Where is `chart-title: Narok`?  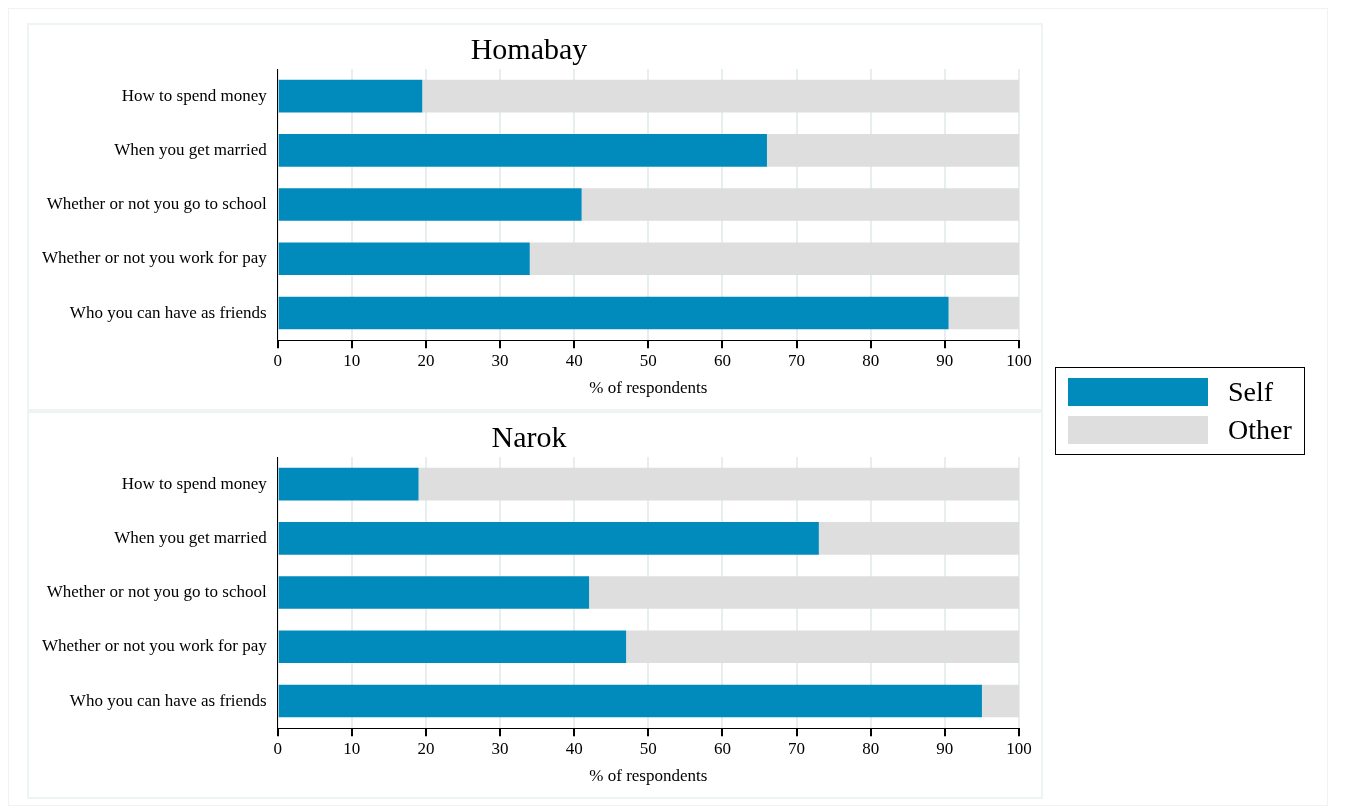 chart-title: Narok is located at coordinates (529, 436).